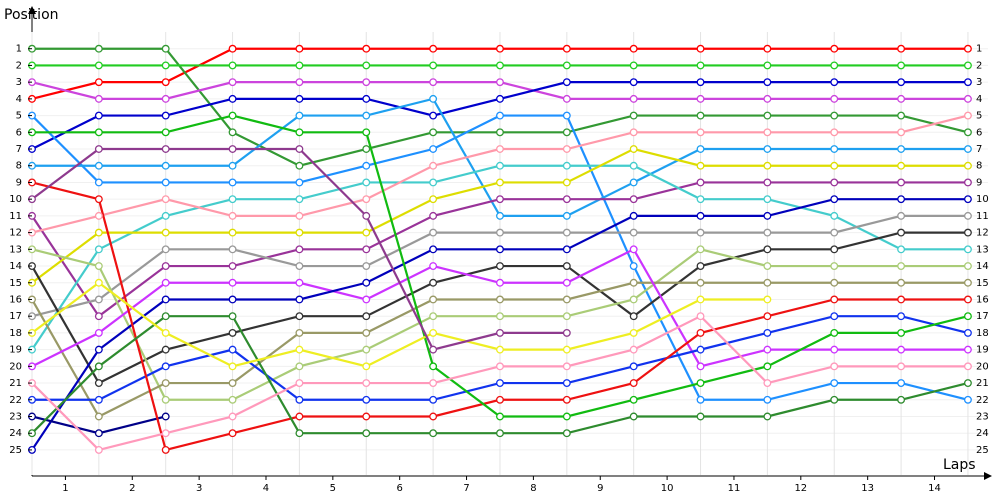 Image resolution: width=1000 pixels, height=504 pixels. Describe the element at coordinates (982, 416) in the screenshot. I see `y-tick-label-right: 23` at that location.